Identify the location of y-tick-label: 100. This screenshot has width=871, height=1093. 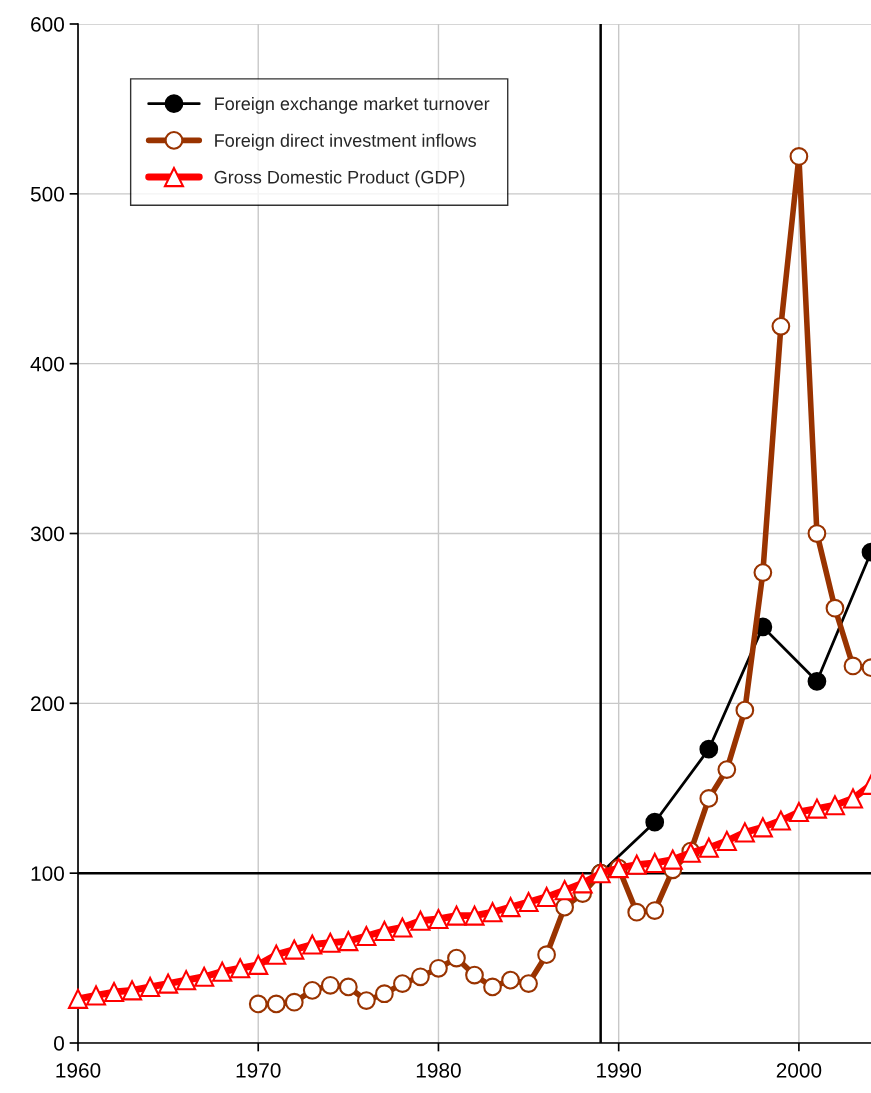
(47, 873).